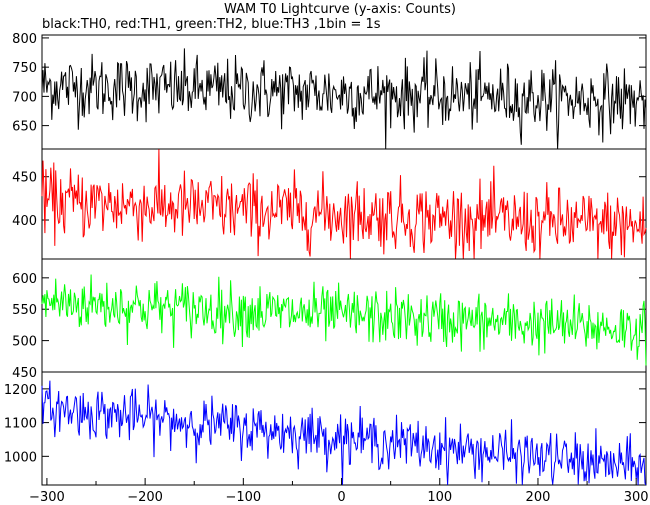  I want to click on x-tick-label: 300, so click(636, 497).